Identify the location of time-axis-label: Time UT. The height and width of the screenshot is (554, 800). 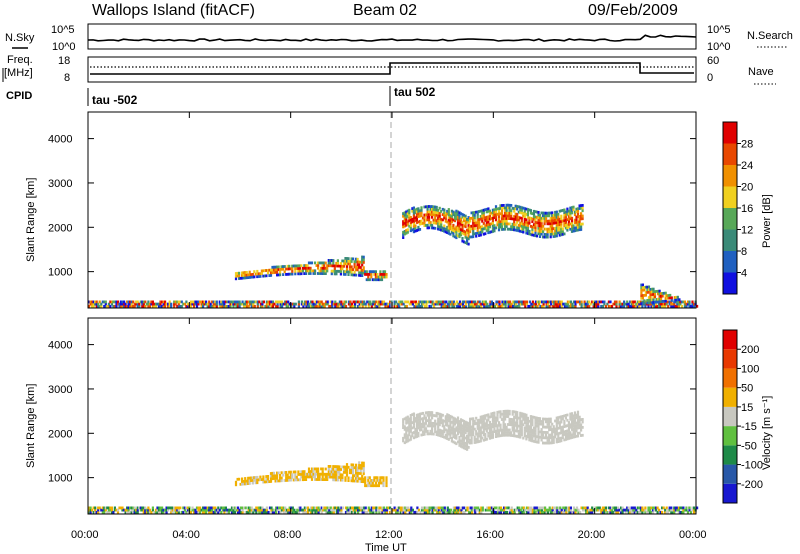
(386, 548).